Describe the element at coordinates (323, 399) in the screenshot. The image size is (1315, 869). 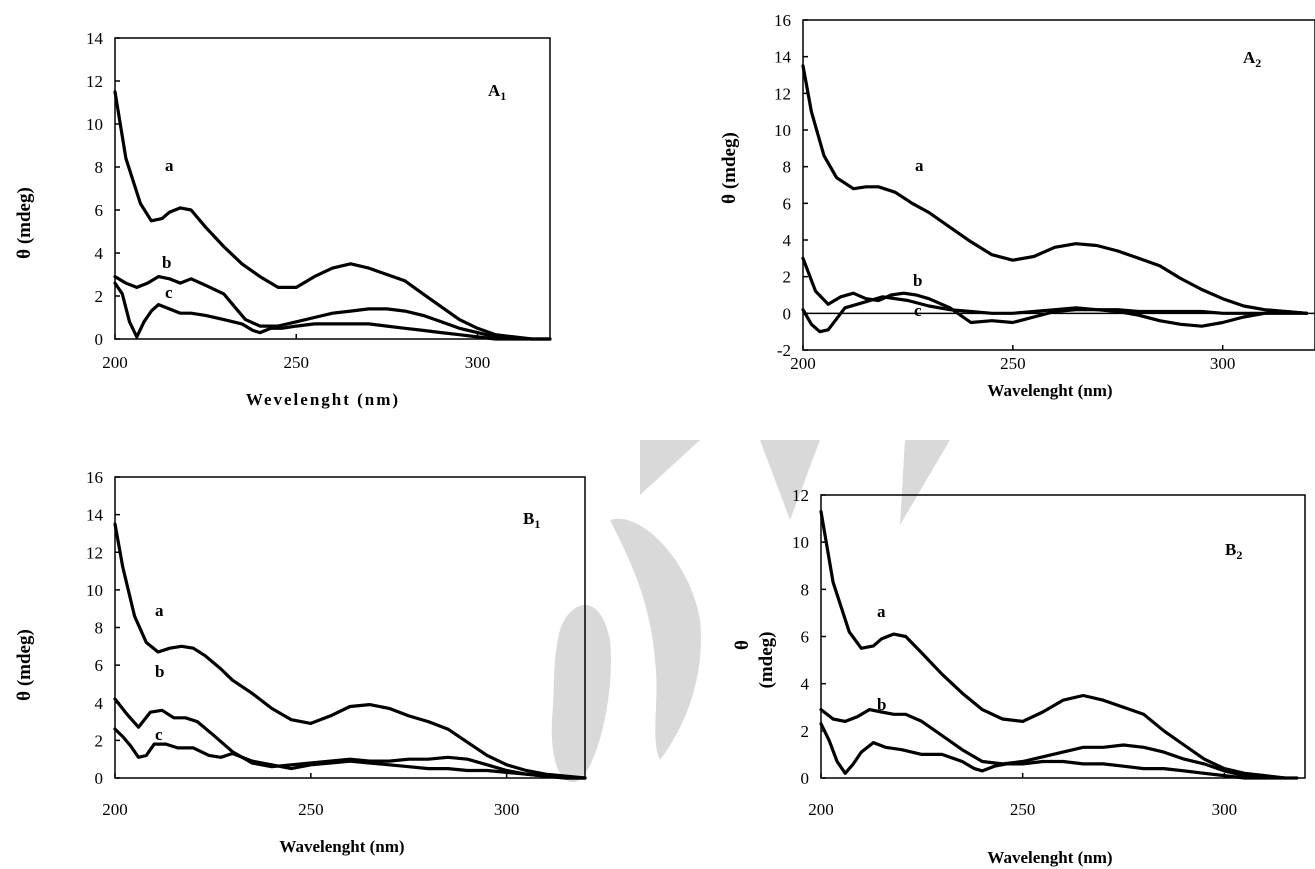
I see `x-axis-label: Wevelenght (nm)` at that location.